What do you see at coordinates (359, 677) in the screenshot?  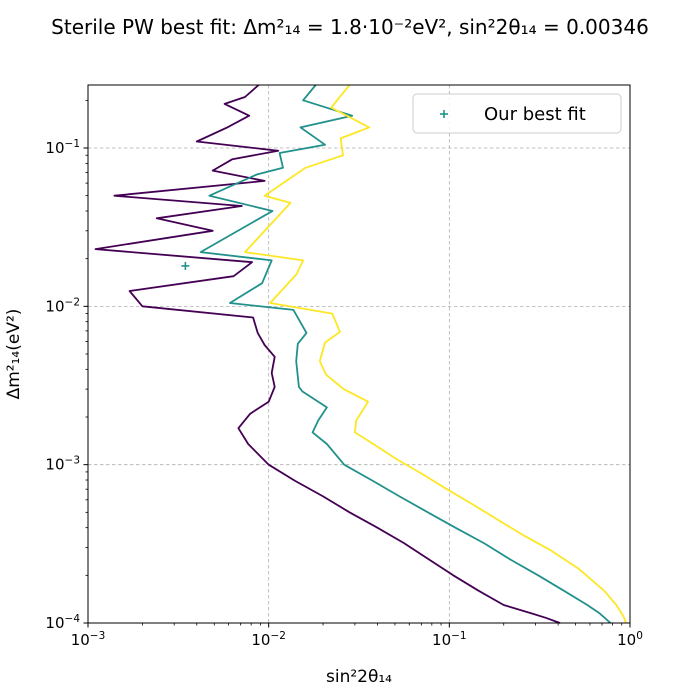 I see `x-axis-label: sin²2θ₁₄` at bounding box center [359, 677].